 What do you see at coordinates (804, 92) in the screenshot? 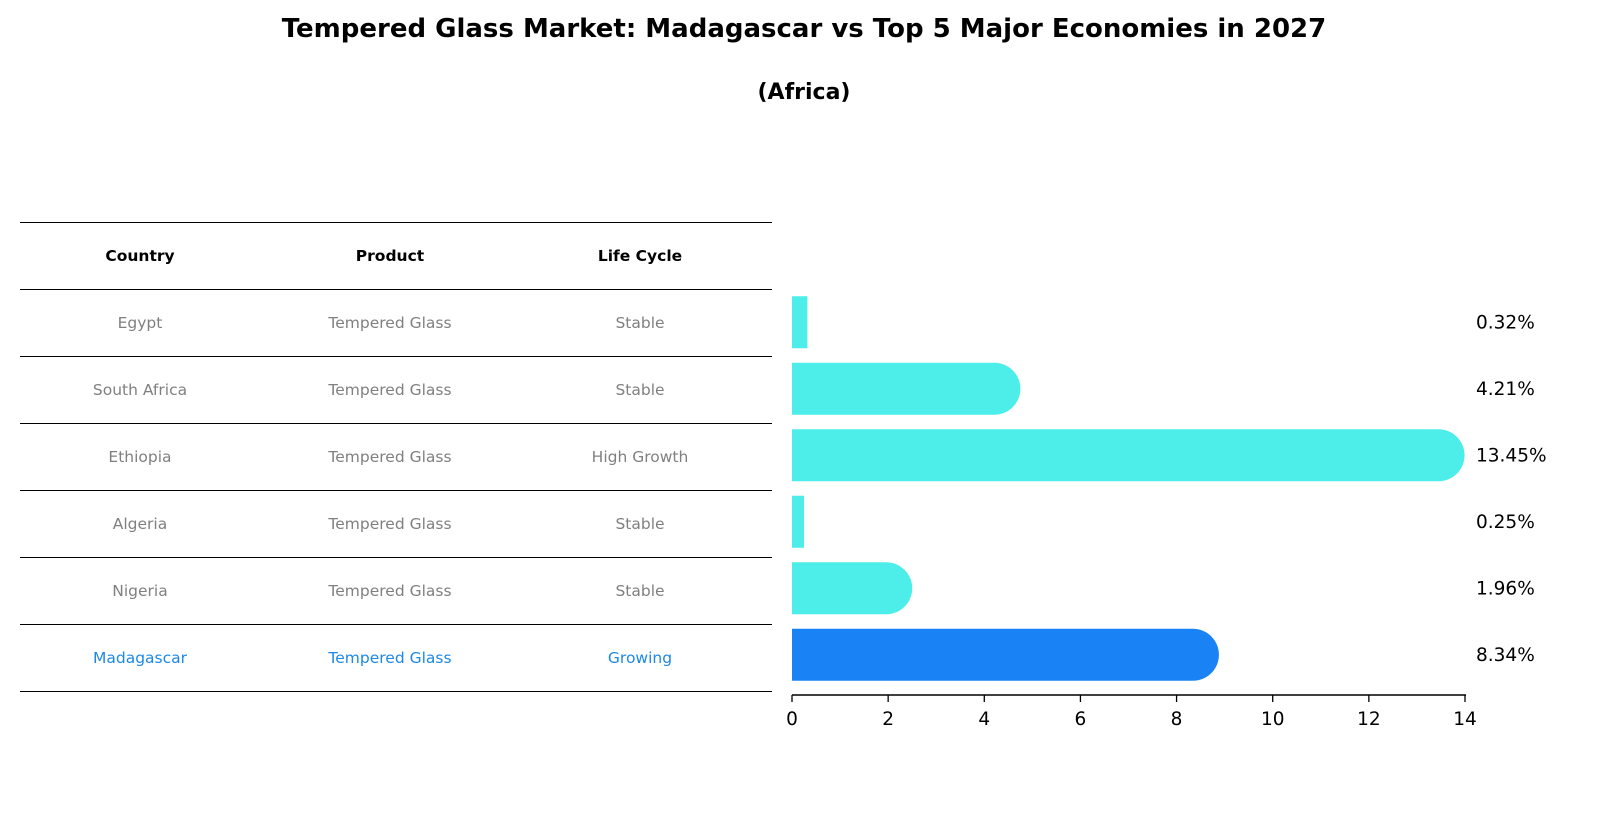
I see `chart-subtitle: (Africa)` at bounding box center [804, 92].